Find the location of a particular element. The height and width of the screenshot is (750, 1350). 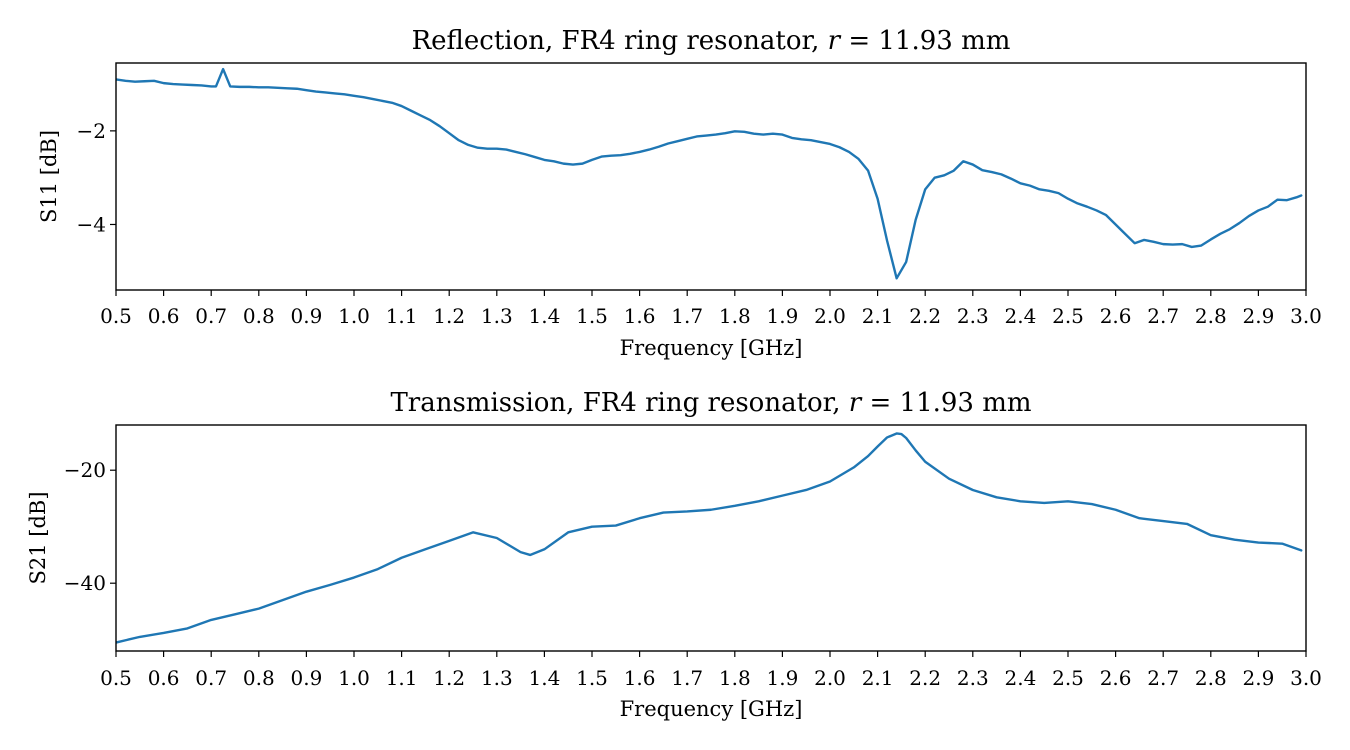

y-tick-label: −4 is located at coordinates (91, 224).